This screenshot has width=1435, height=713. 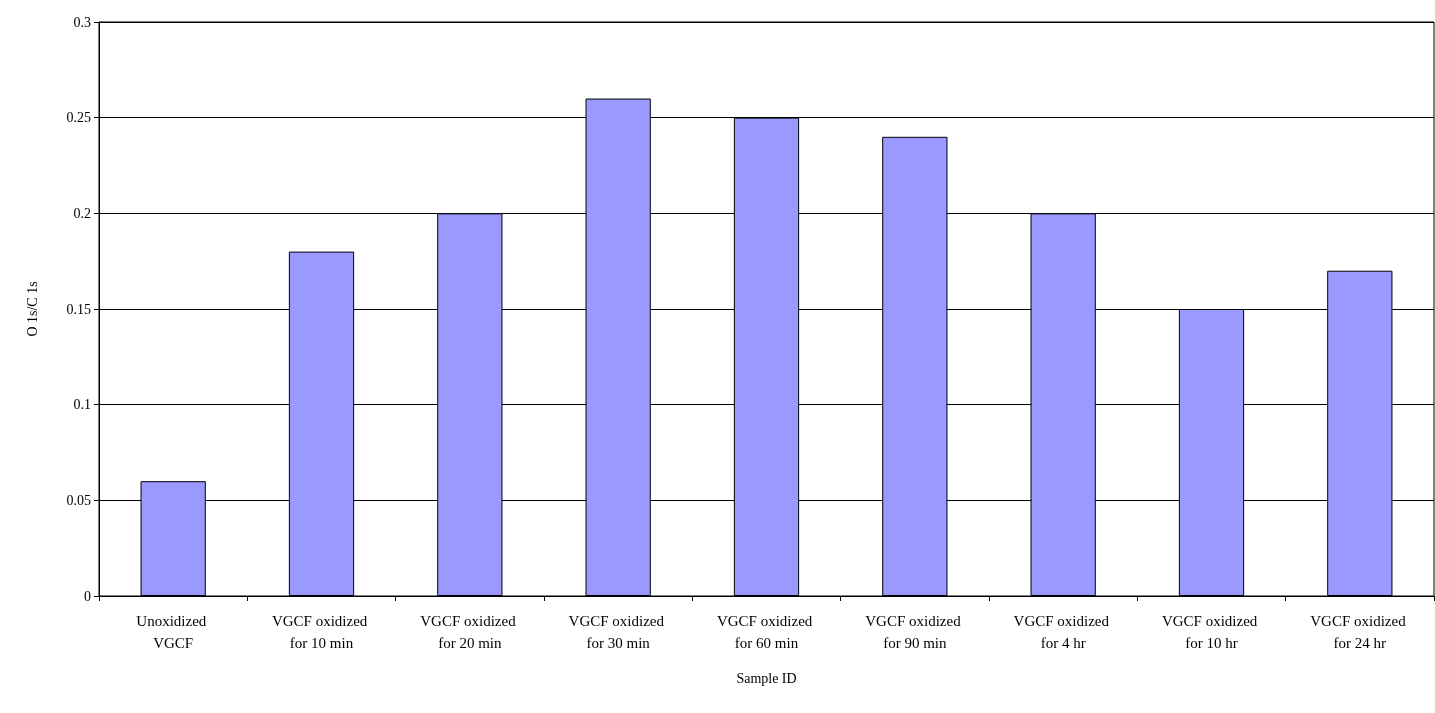 I want to click on y-tick-label: 0.05, so click(x=78, y=500).